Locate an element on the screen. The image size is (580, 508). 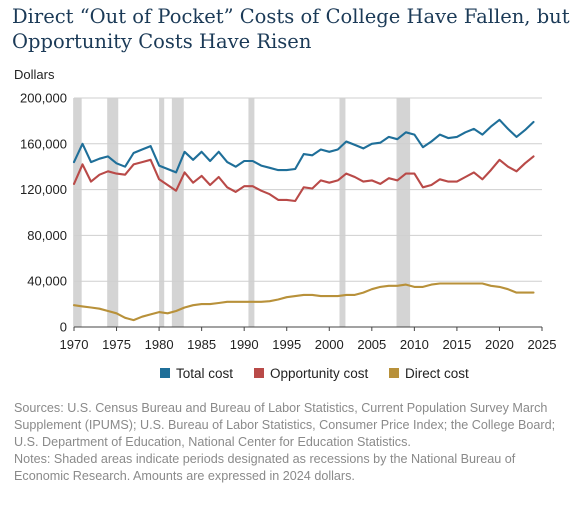
y-axis-label: Dollars is located at coordinates (34, 74).